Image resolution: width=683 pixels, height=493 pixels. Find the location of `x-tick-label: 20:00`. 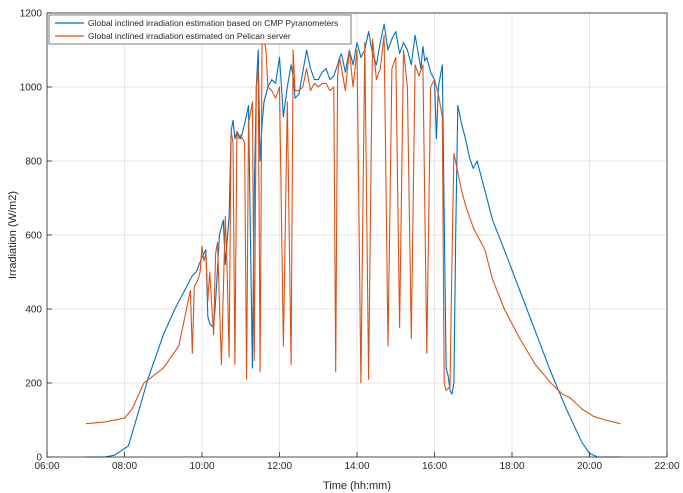

x-tick-label: 20:00 is located at coordinates (589, 466).